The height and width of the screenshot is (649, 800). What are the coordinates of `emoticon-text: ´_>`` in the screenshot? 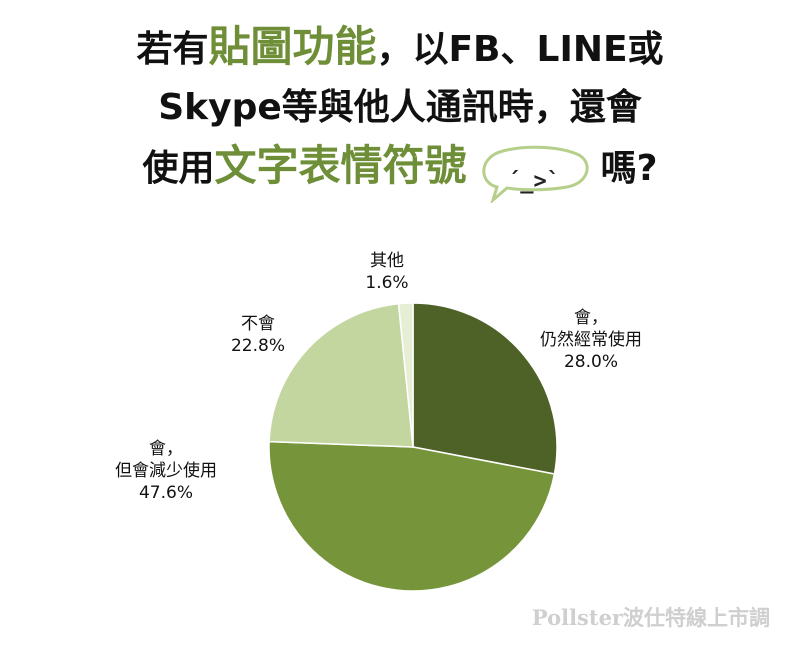 It's located at (534, 181).